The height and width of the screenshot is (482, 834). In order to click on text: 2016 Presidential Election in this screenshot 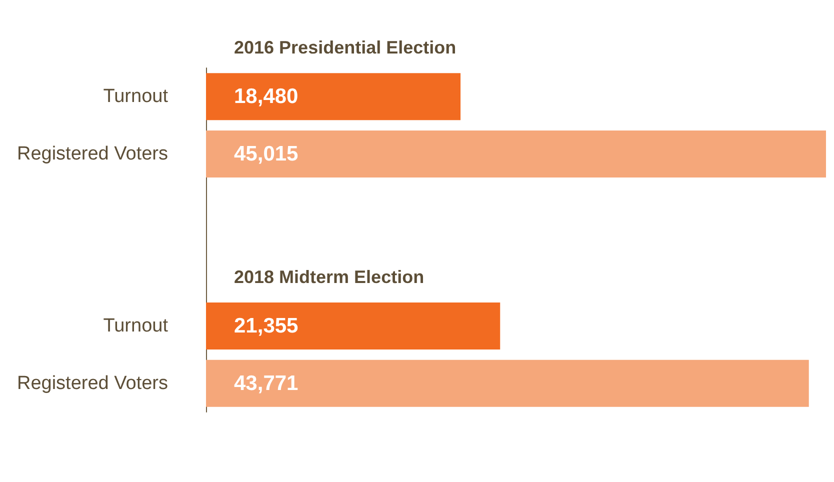, I will do `click(345, 48)`.